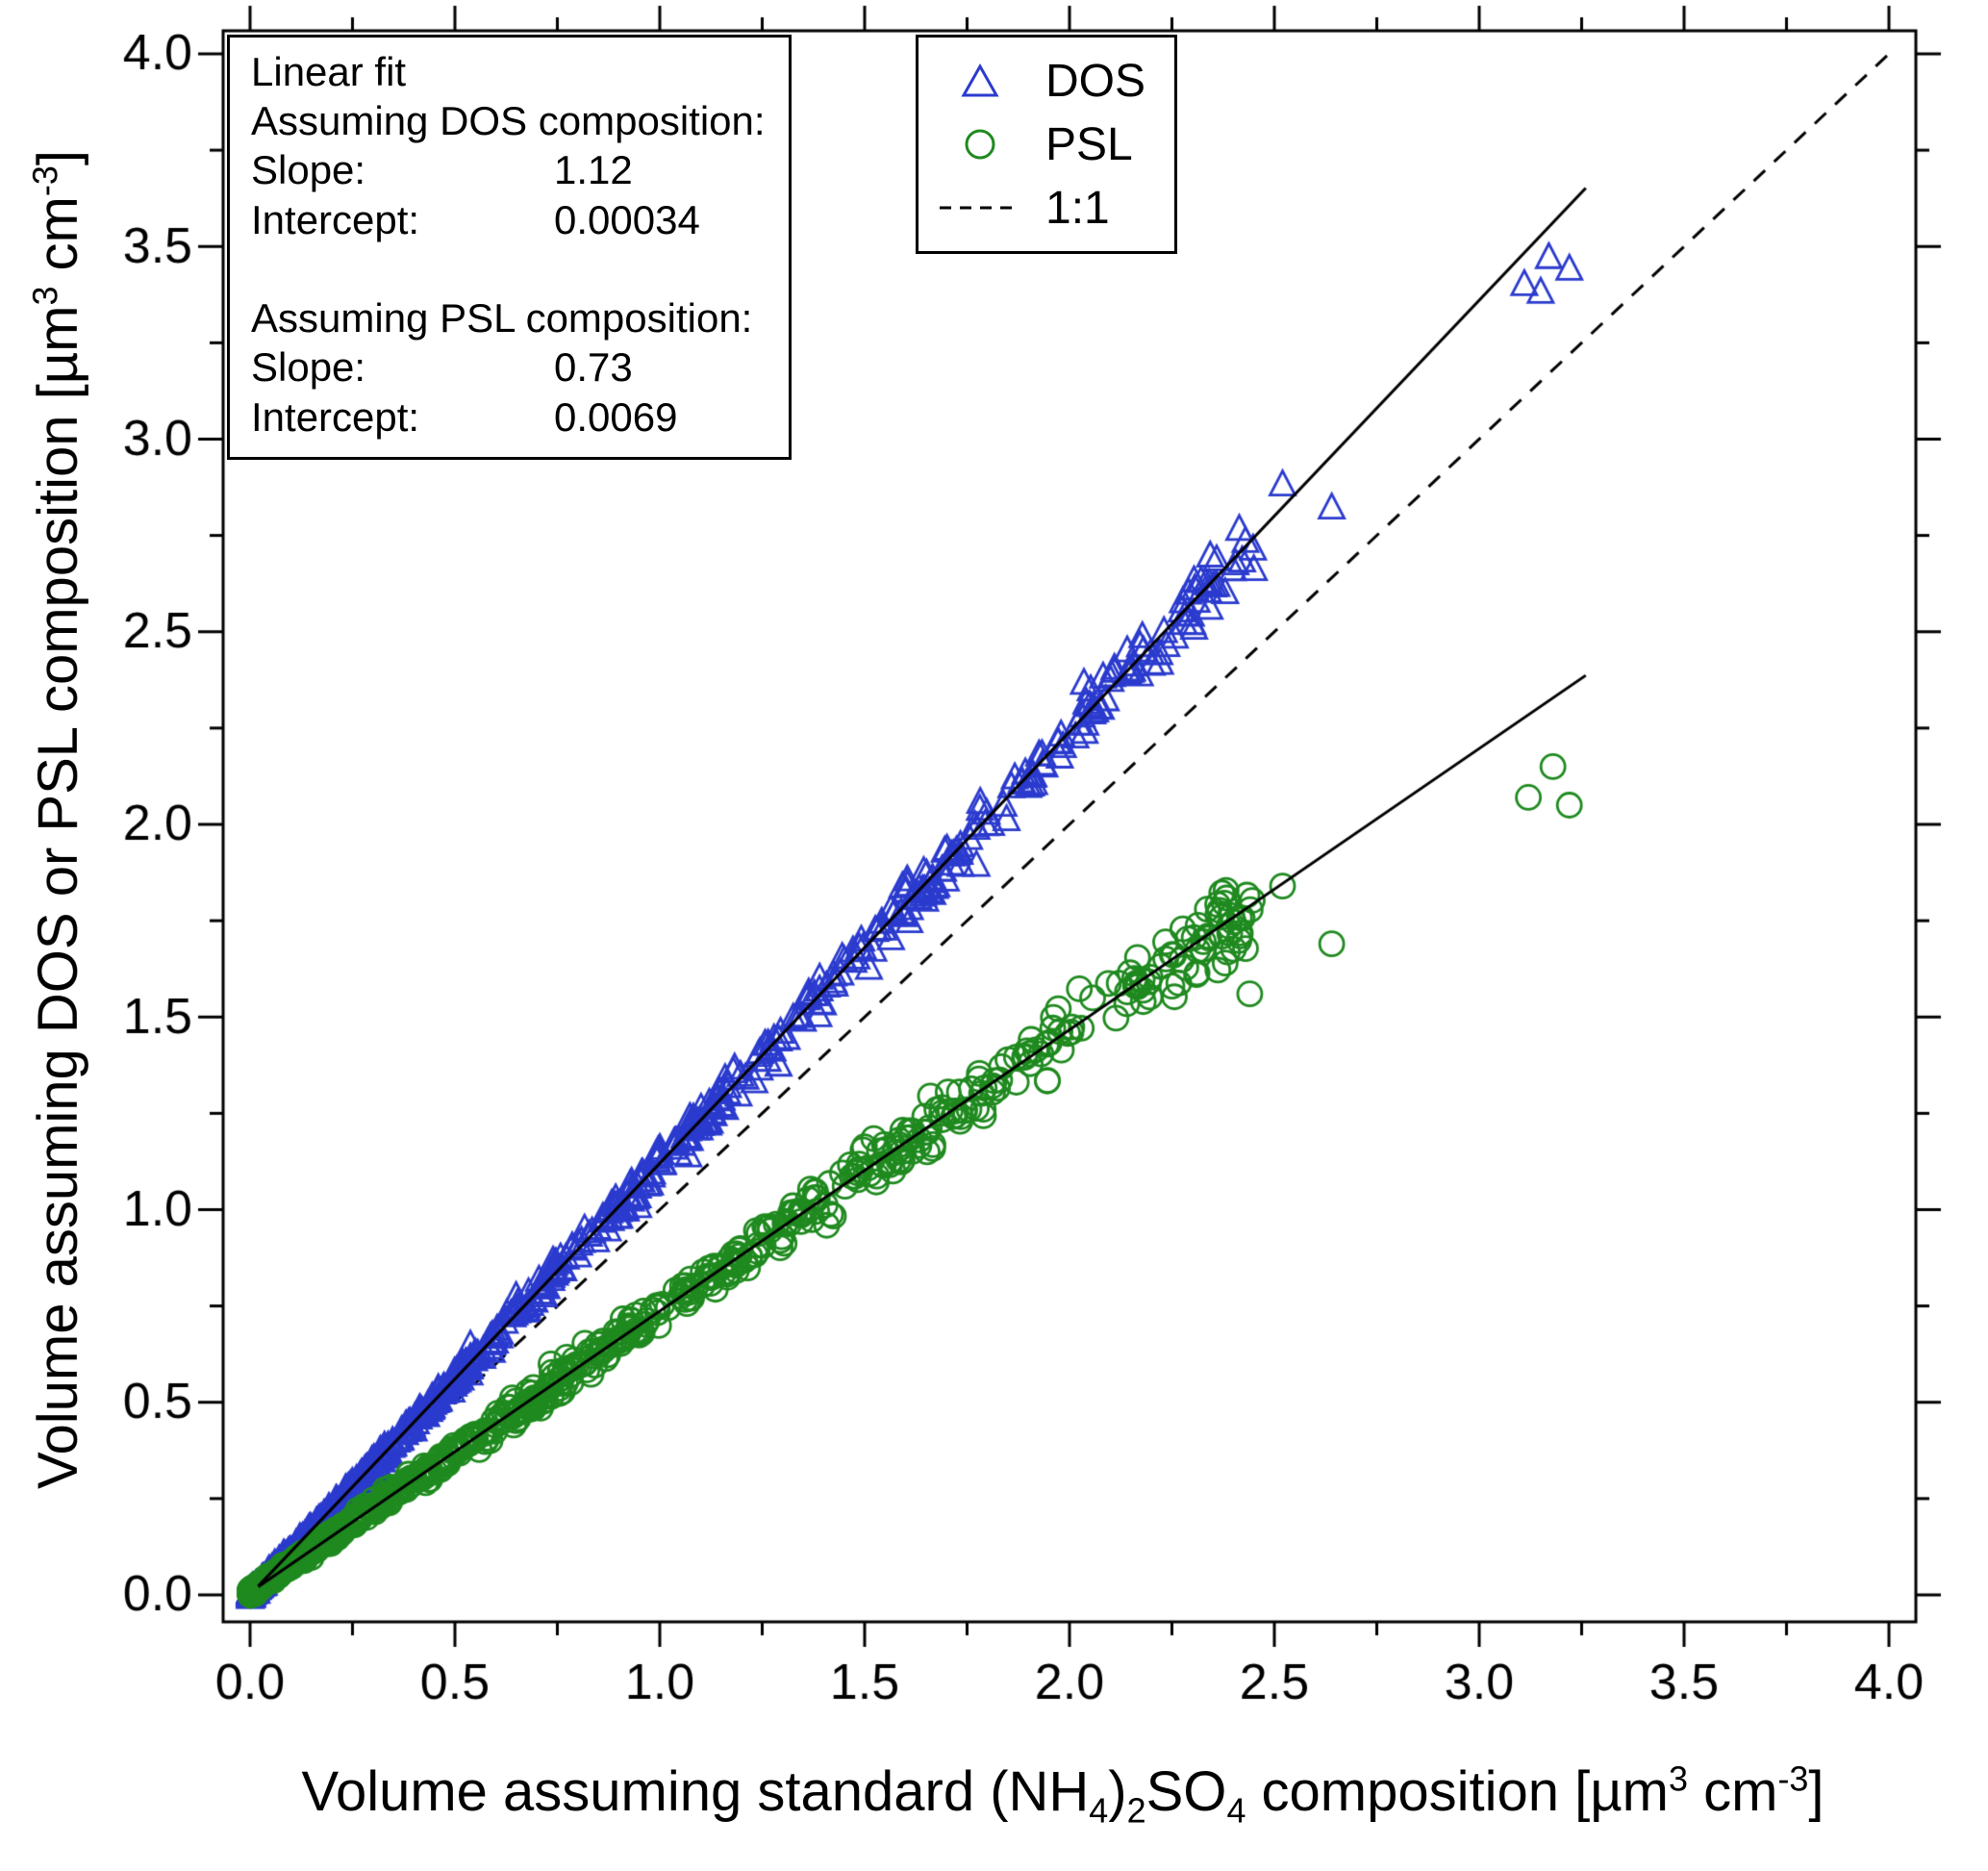 The height and width of the screenshot is (1871, 1988). What do you see at coordinates (980, 207) in the screenshot?
I see `dashed-line-icon` at bounding box center [980, 207].